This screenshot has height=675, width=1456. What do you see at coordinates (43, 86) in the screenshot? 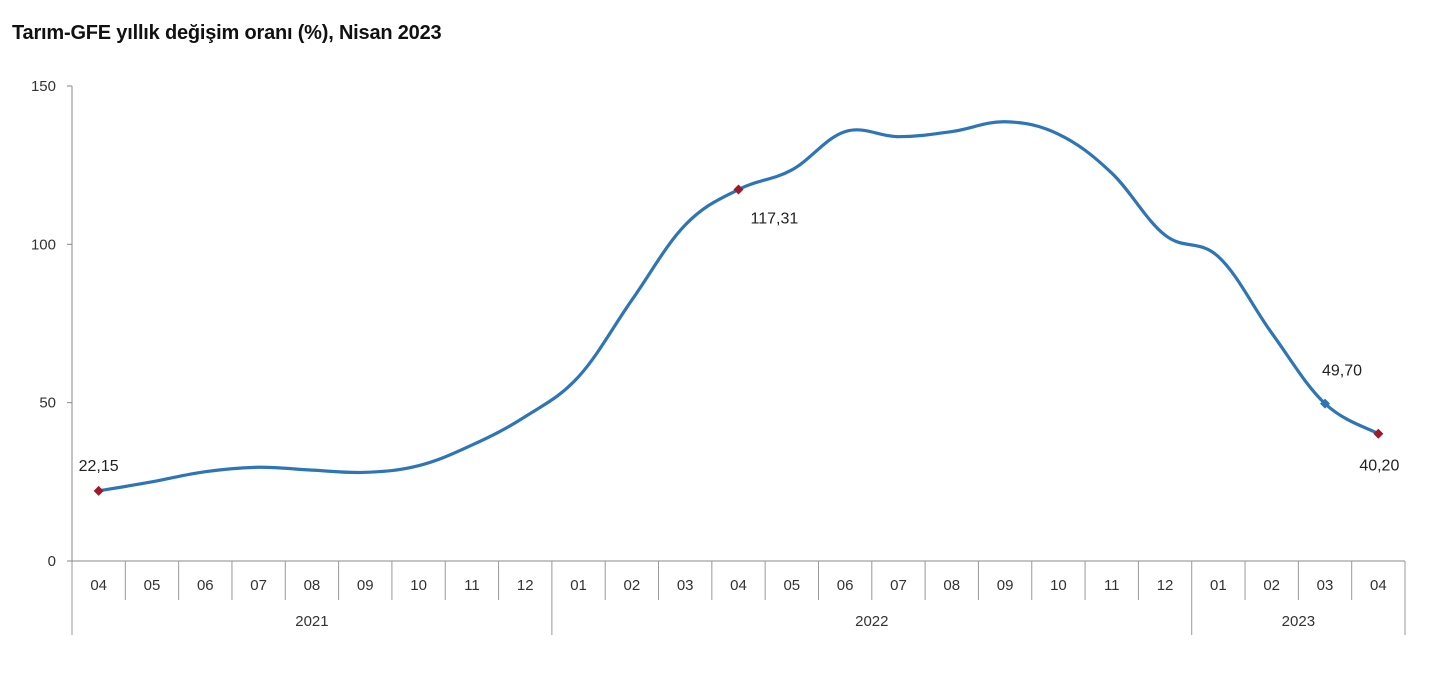
I see `y-tick-label: 150` at bounding box center [43, 86].